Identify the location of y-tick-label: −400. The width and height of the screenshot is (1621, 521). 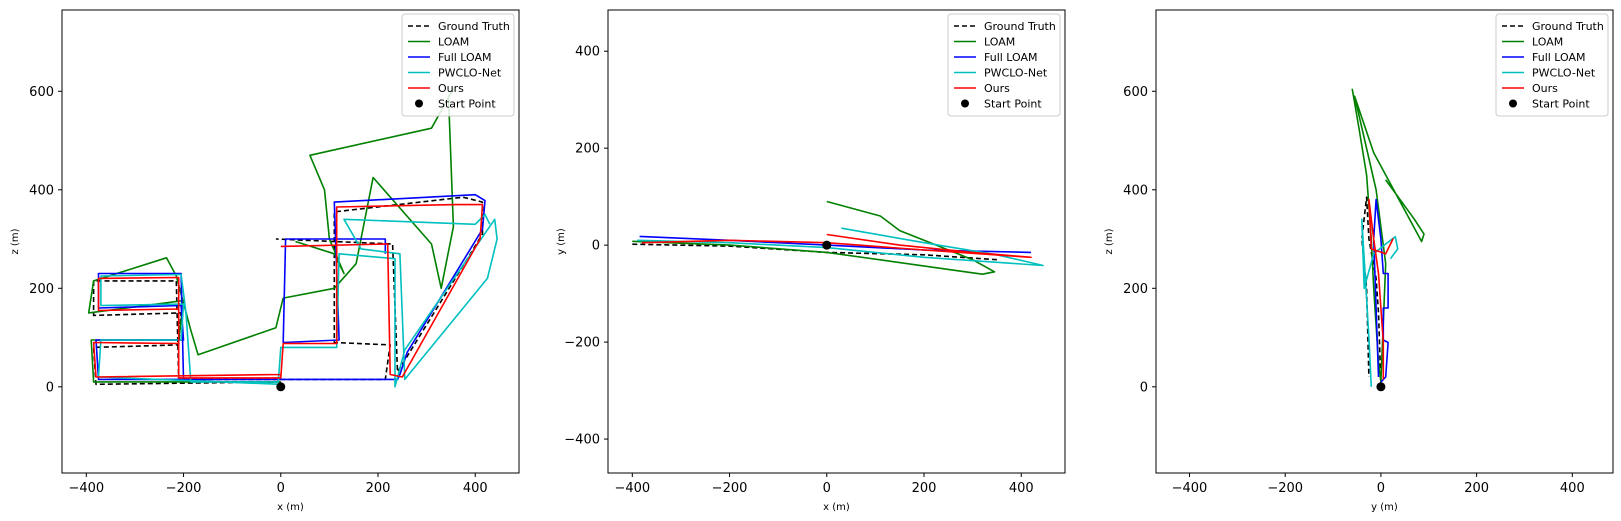
(582, 440).